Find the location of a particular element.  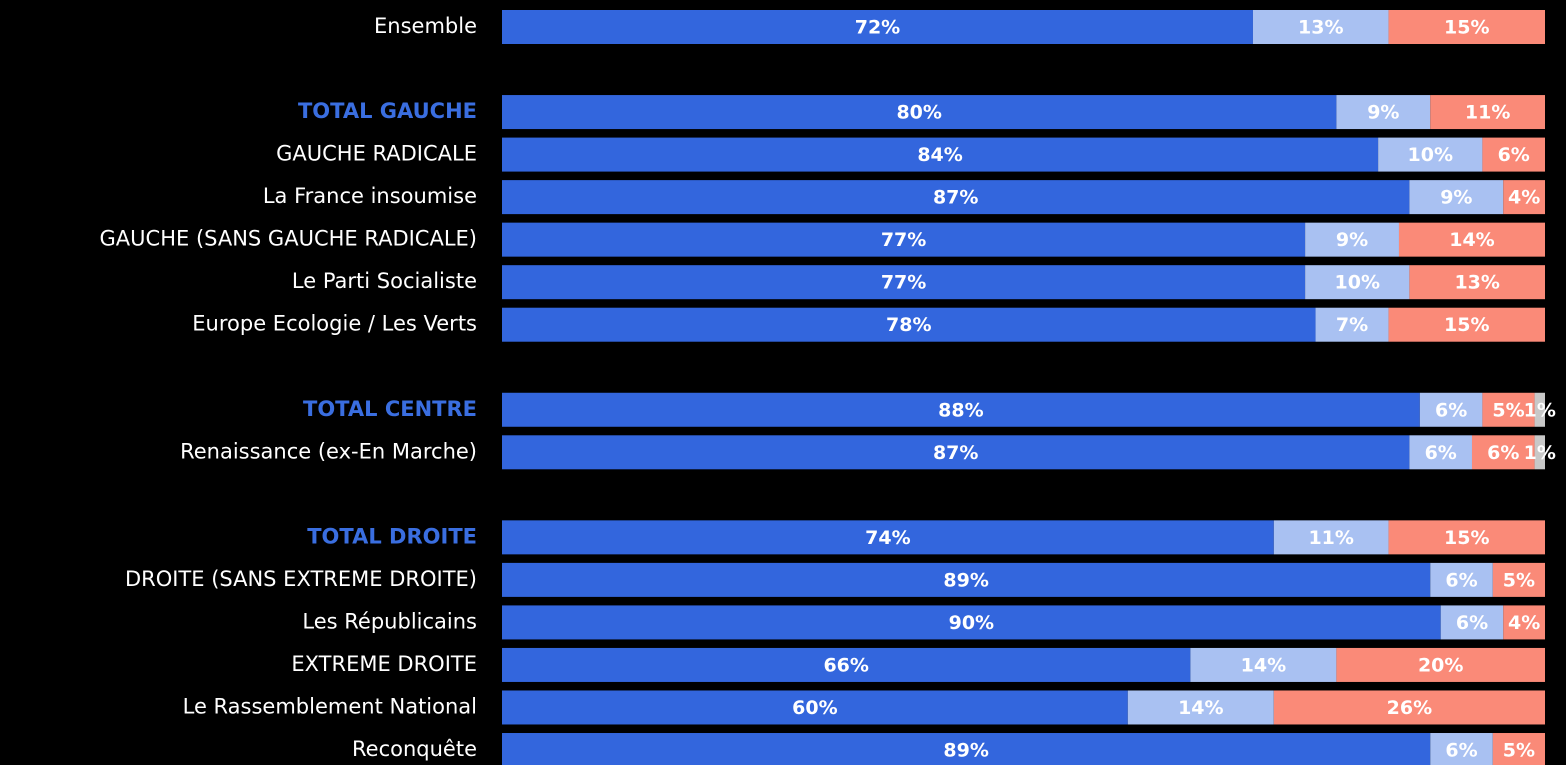

category-label: EXTREME DROITE is located at coordinates (384, 664).